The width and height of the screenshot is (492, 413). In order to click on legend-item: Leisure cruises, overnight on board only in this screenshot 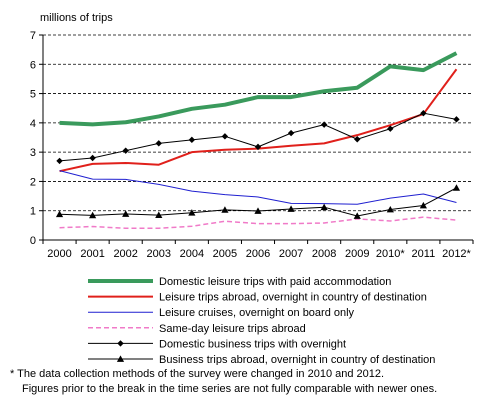, I will do `click(221, 313)`.